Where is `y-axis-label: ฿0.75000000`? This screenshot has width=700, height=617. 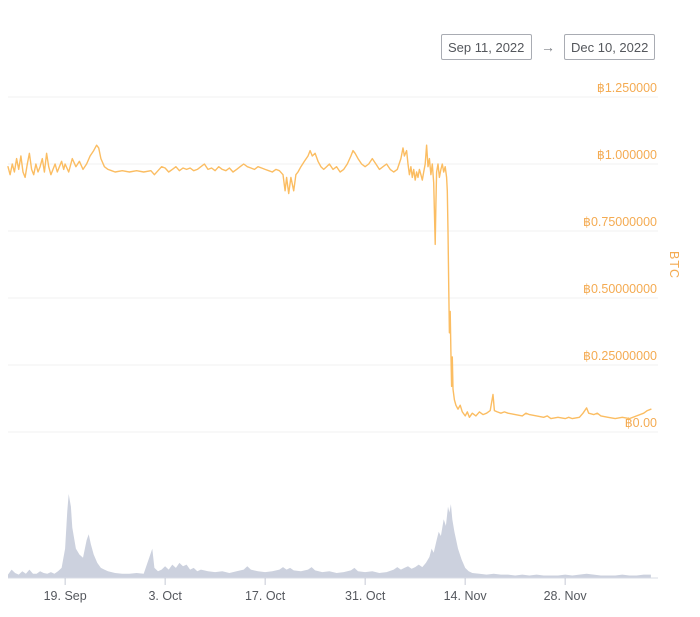 y-axis-label: ฿0.75000000 is located at coordinates (620, 222).